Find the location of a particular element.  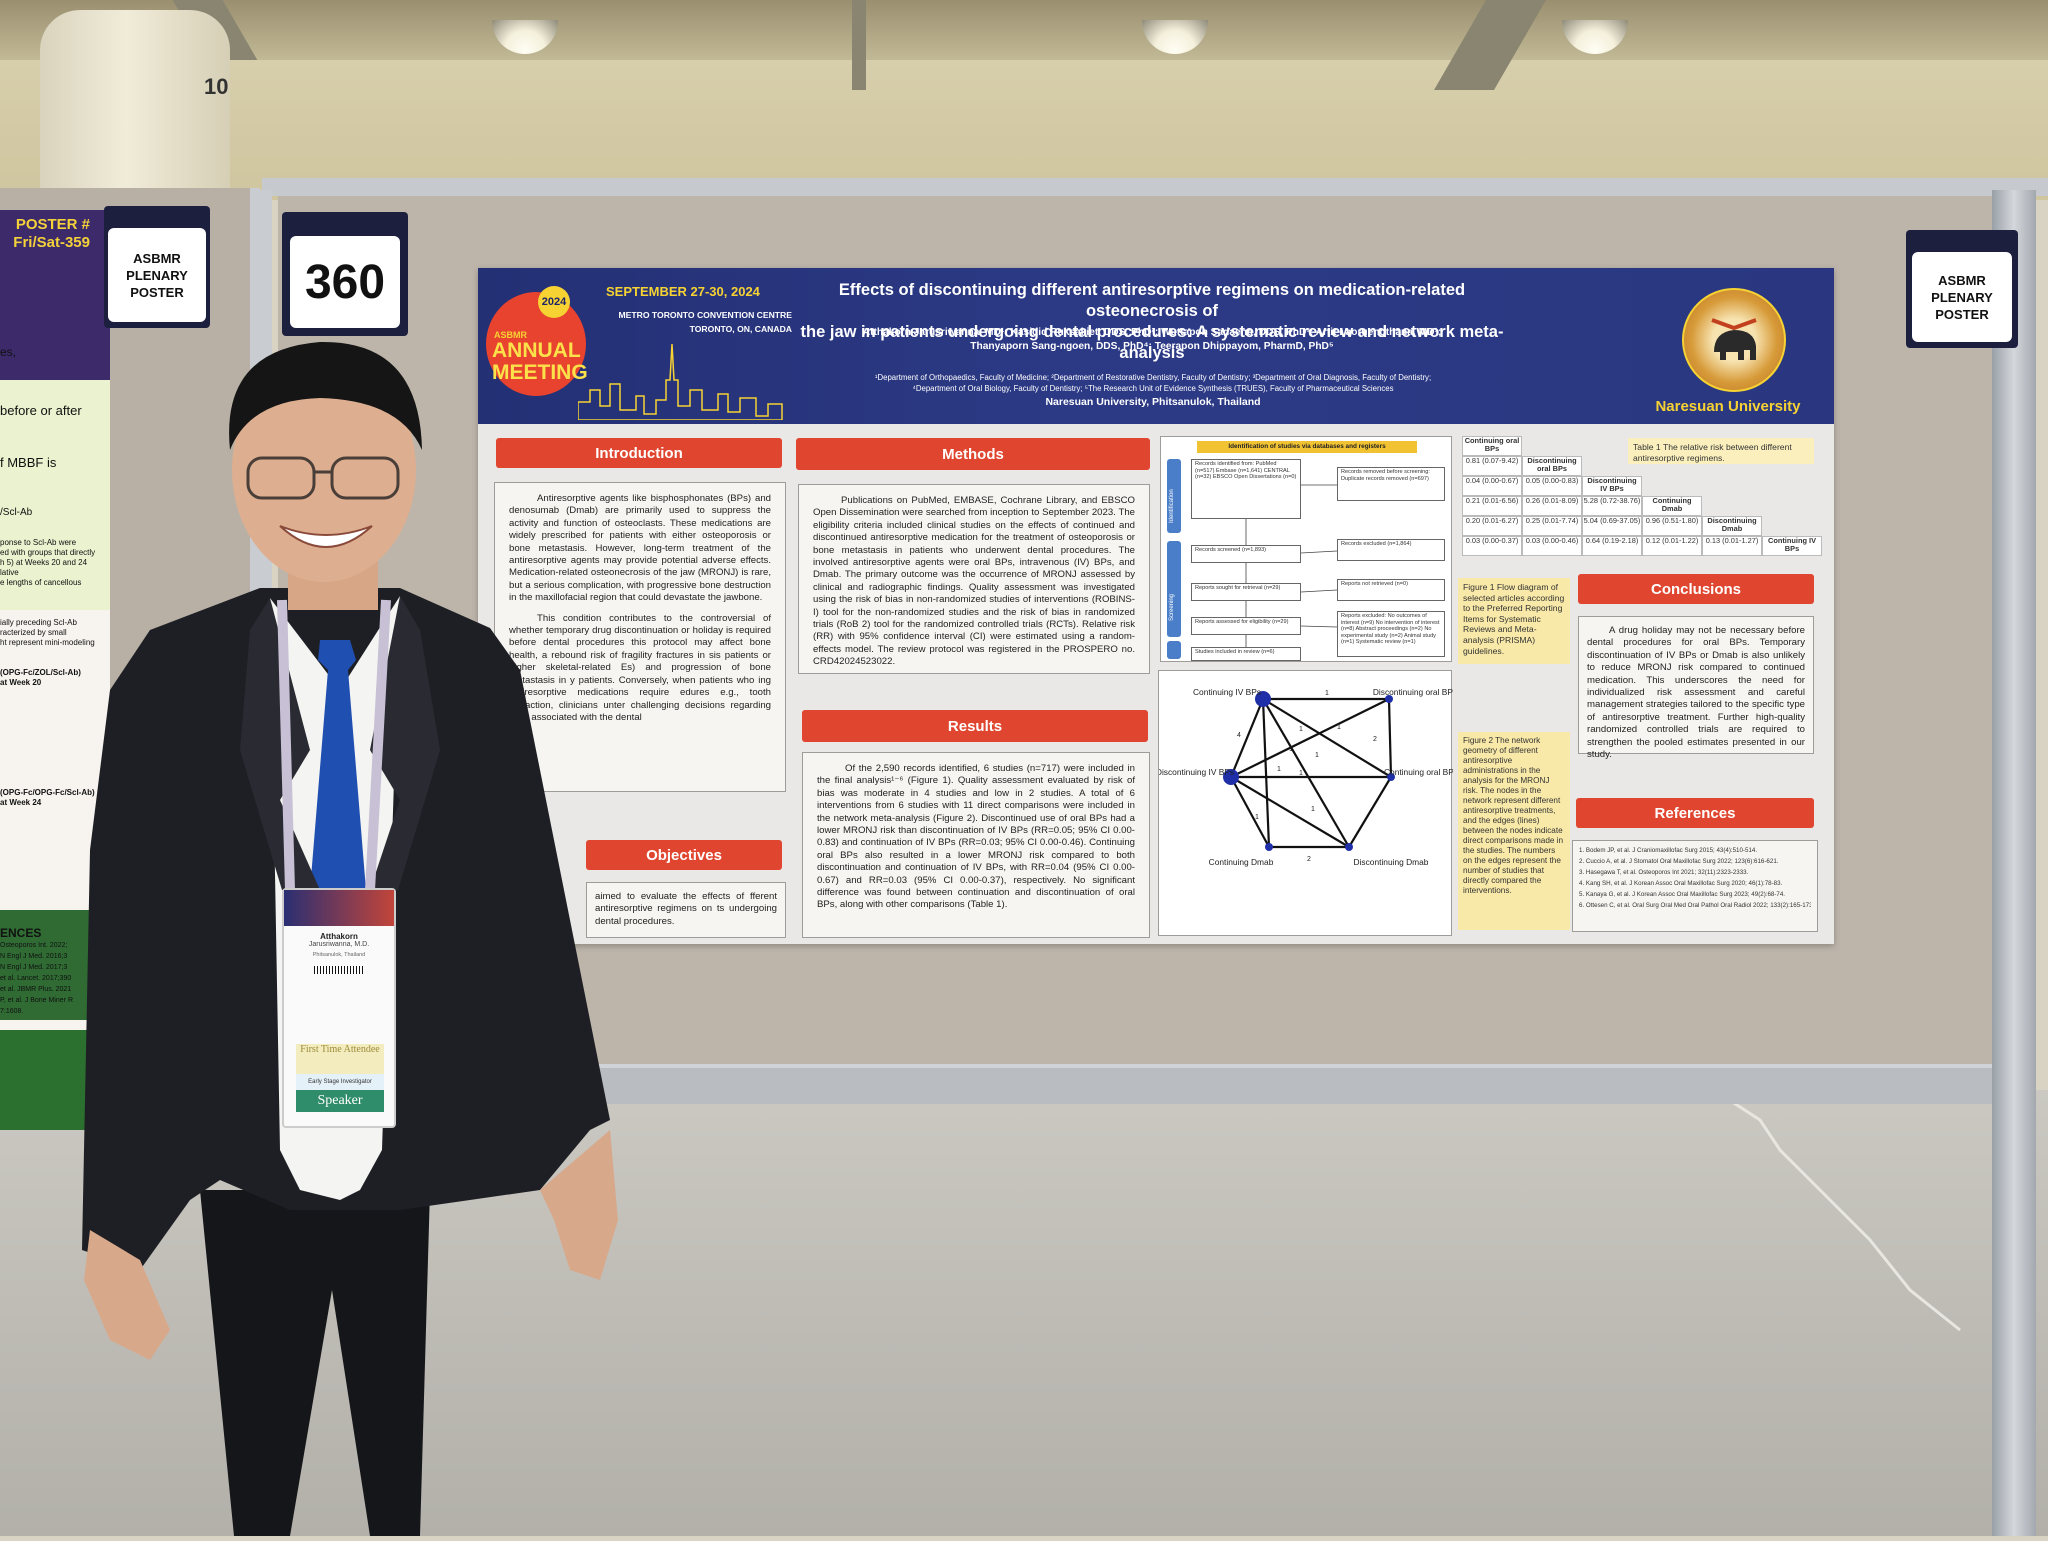

rr-table-cell: 0.05 (0.00-0.83) is located at coordinates (1552, 486).